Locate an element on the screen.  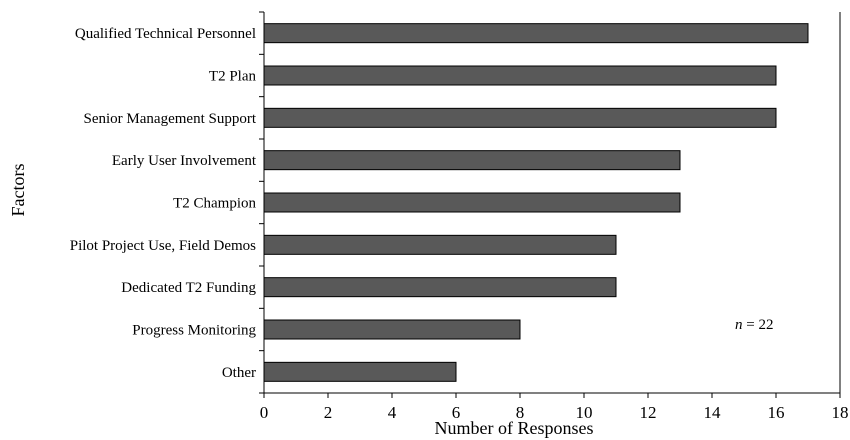
x-tick-label: 14 is located at coordinates (713, 412).